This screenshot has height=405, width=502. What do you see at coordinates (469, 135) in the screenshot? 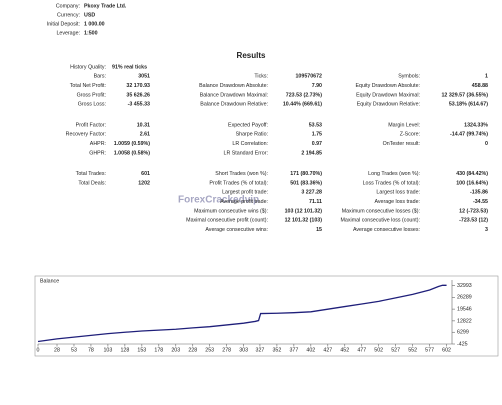
I see `stat-value: -14.47 (99.74%)` at bounding box center [469, 135].